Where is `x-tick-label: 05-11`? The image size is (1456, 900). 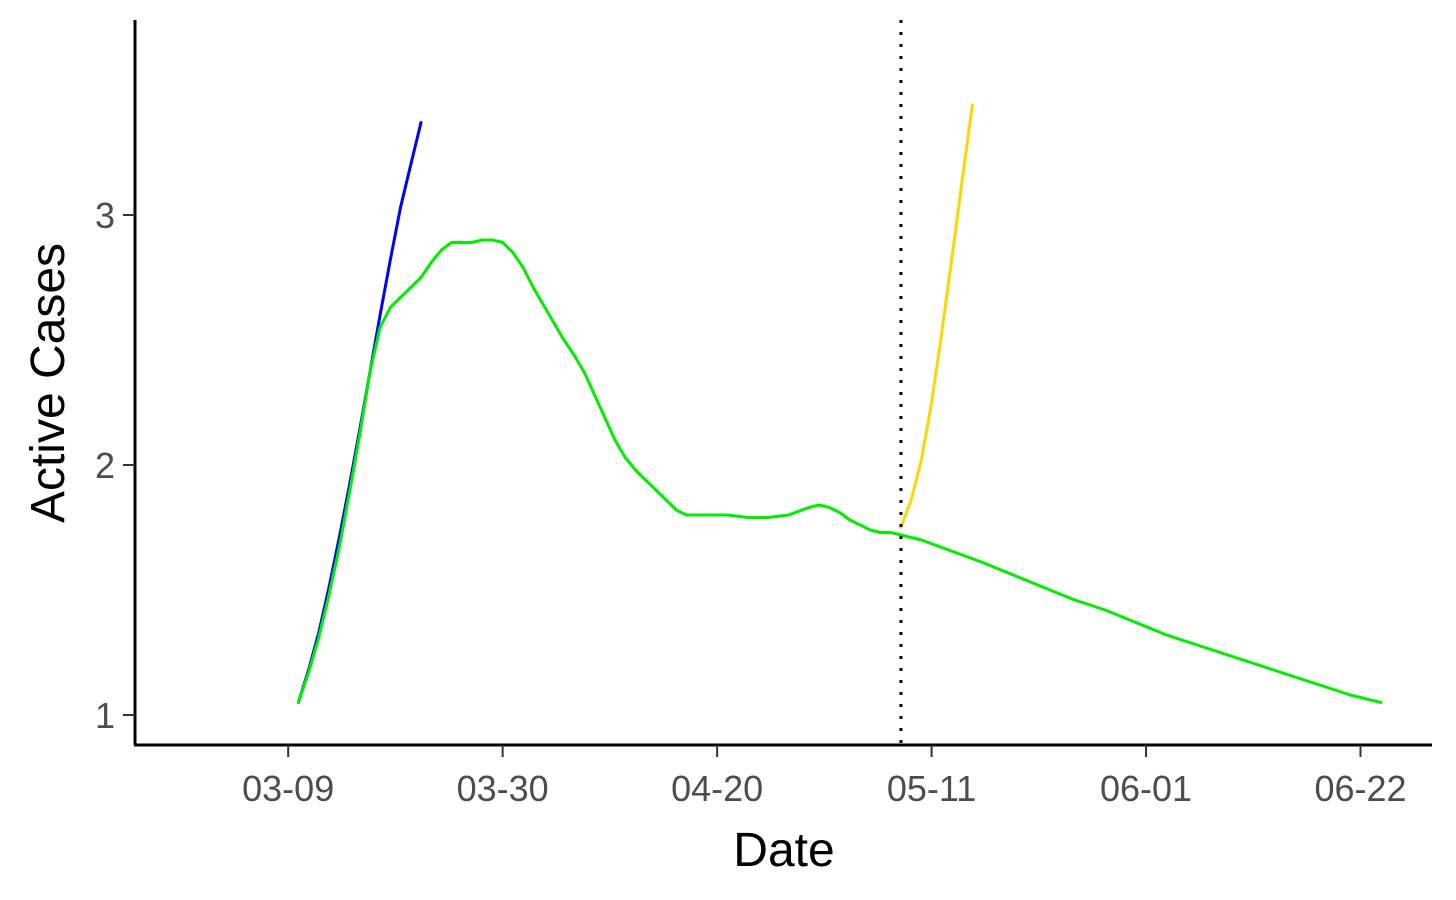
x-tick-label: 05-11 is located at coordinates (931, 788).